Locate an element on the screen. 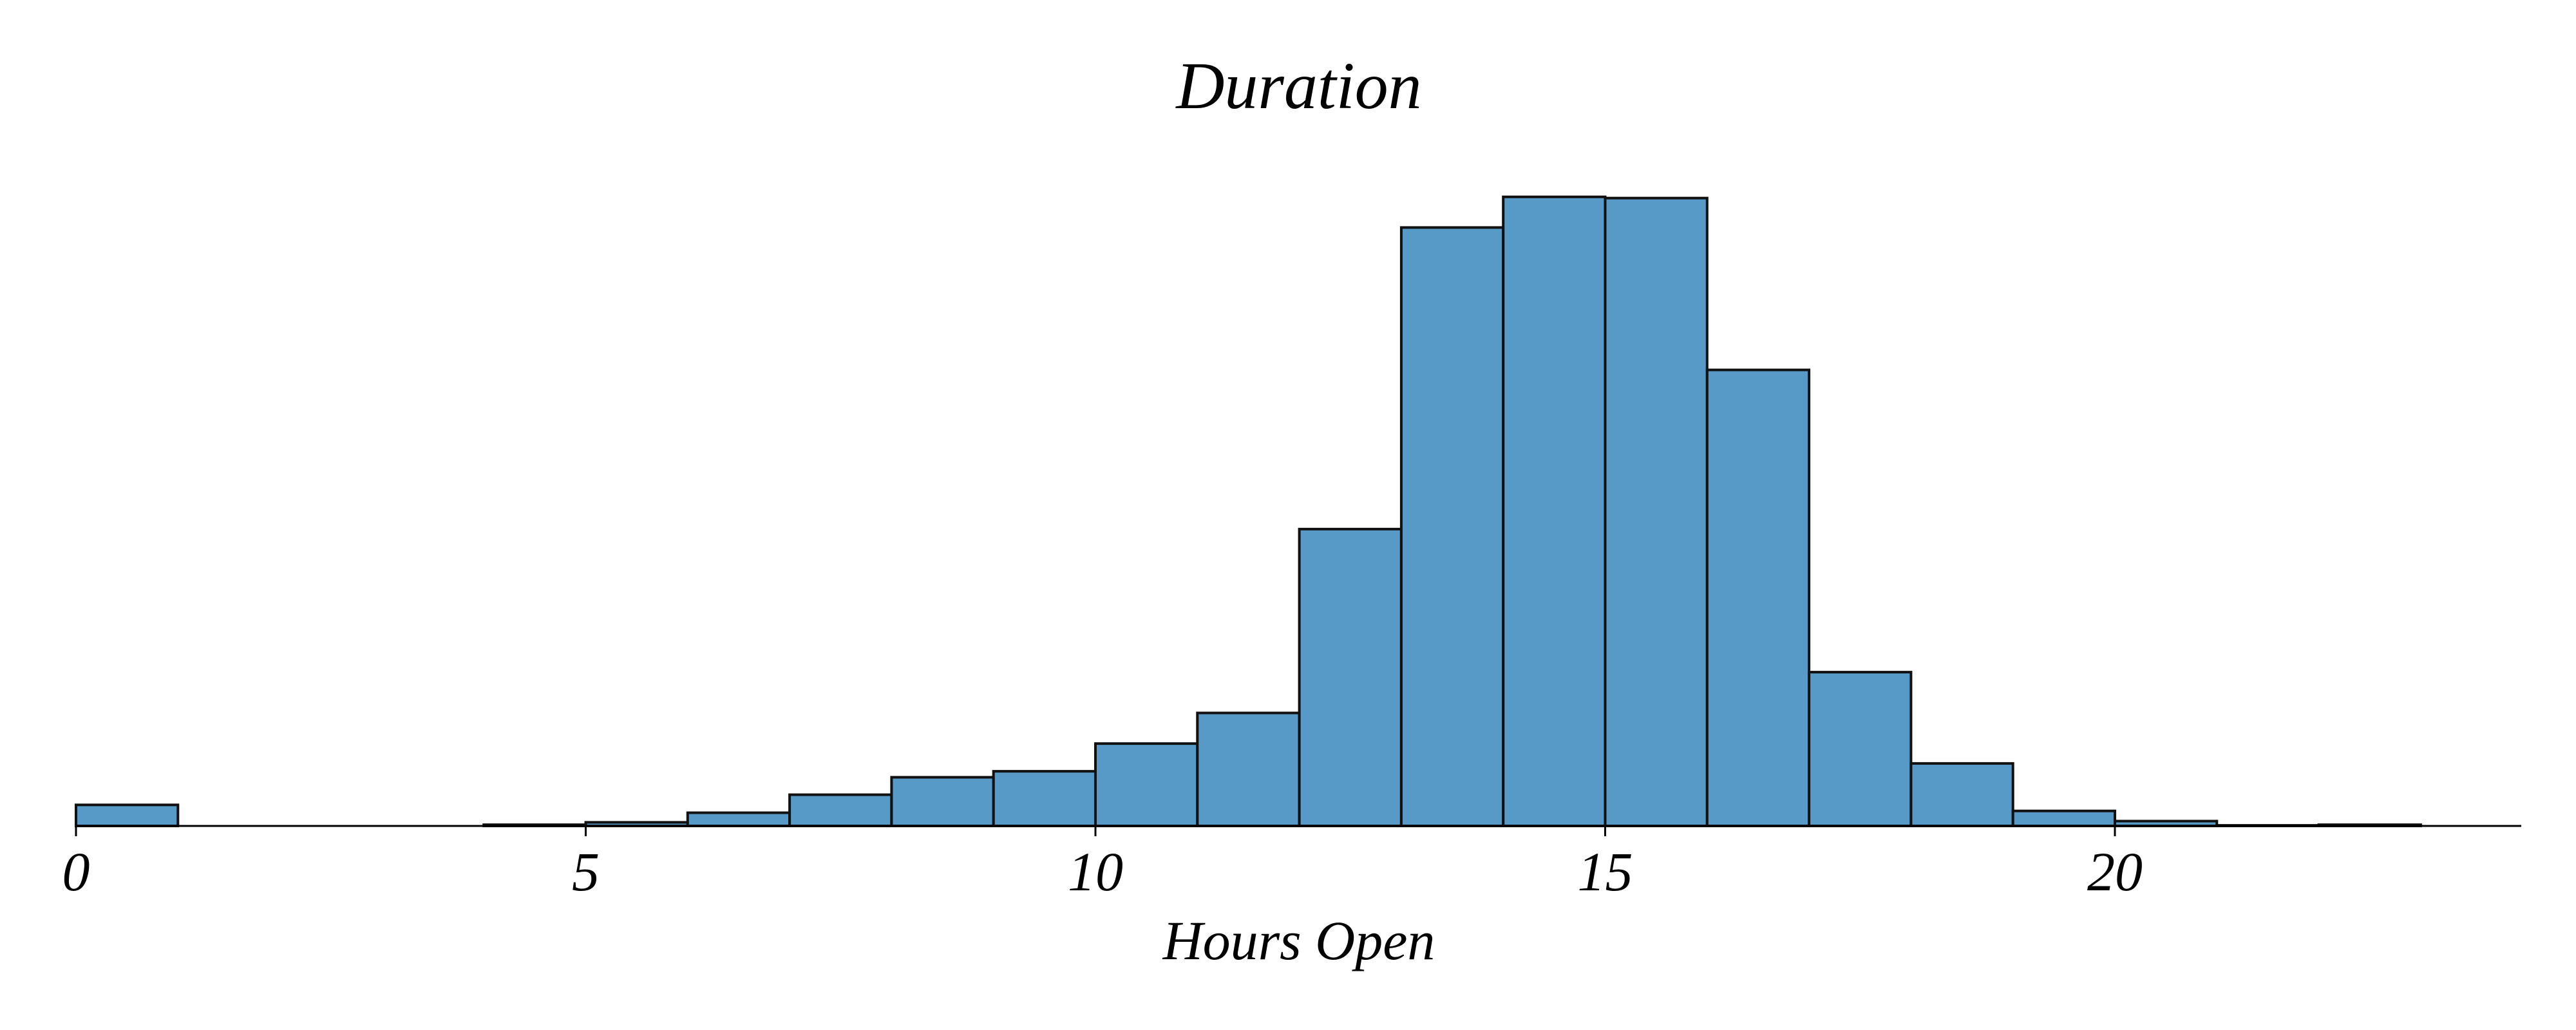 The image size is (2576, 1030). x-tick-label-0: 0 is located at coordinates (76, 872).